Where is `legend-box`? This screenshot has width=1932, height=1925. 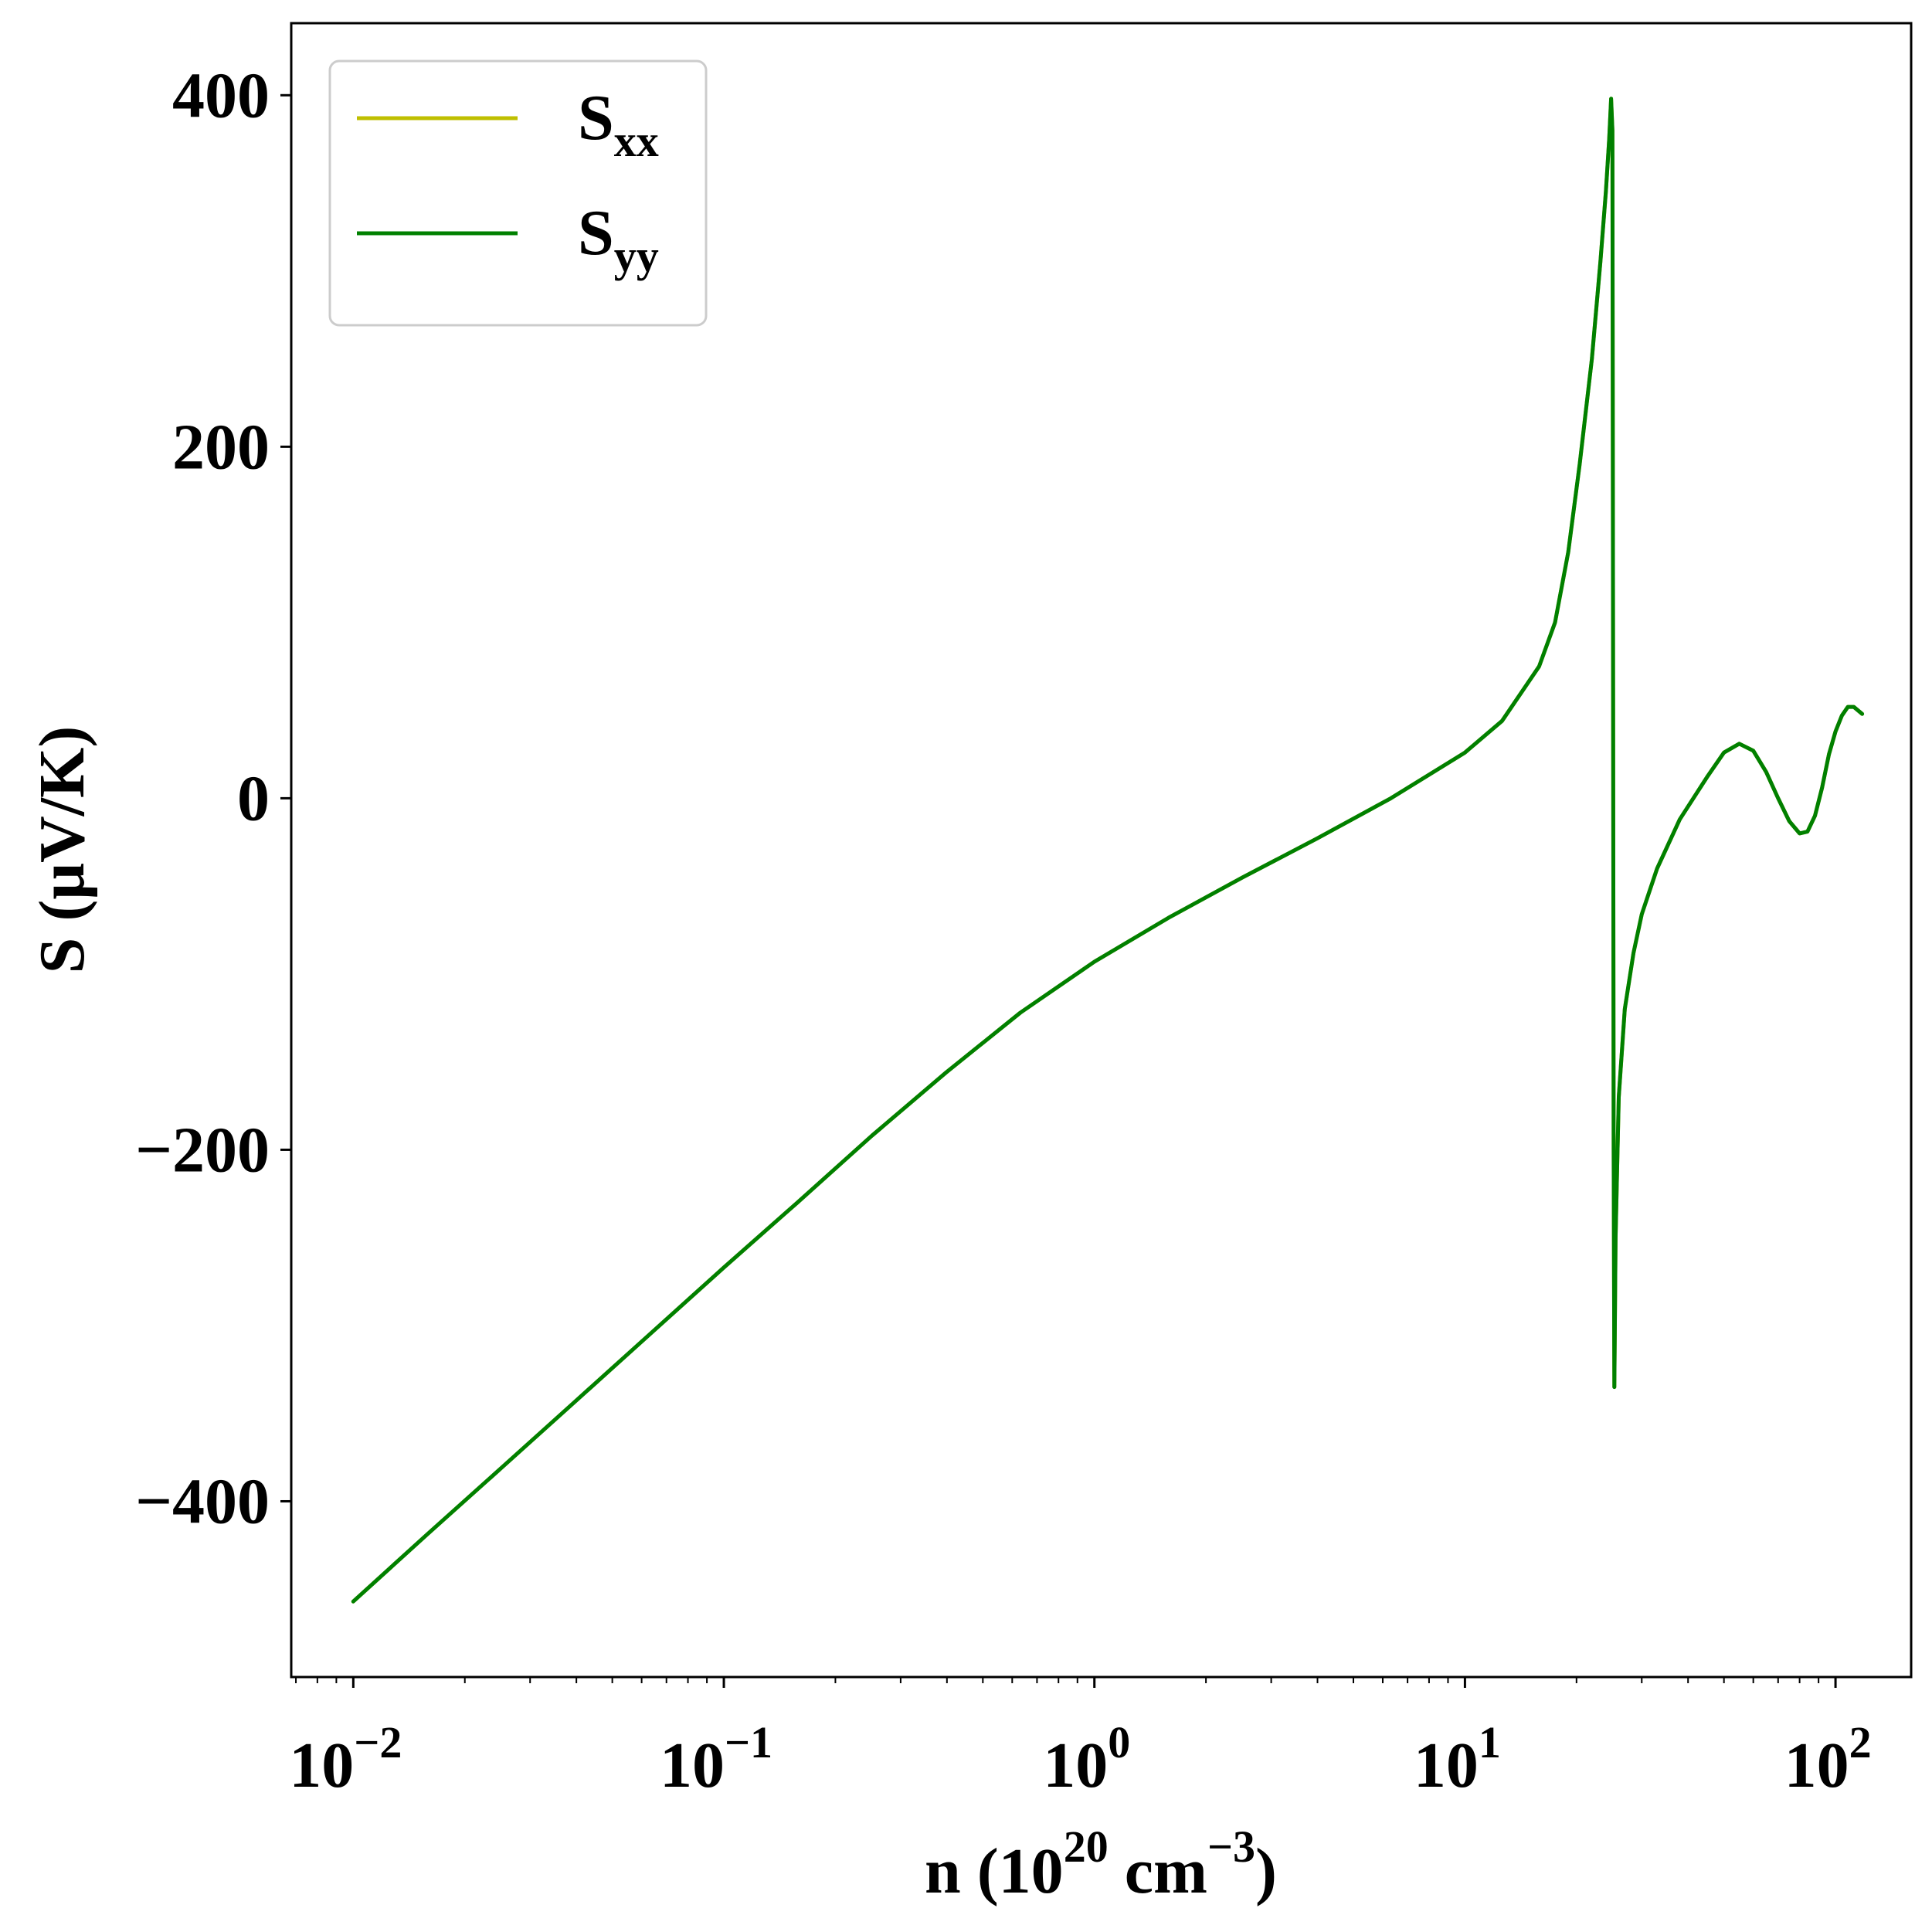
legend-box is located at coordinates (518, 193).